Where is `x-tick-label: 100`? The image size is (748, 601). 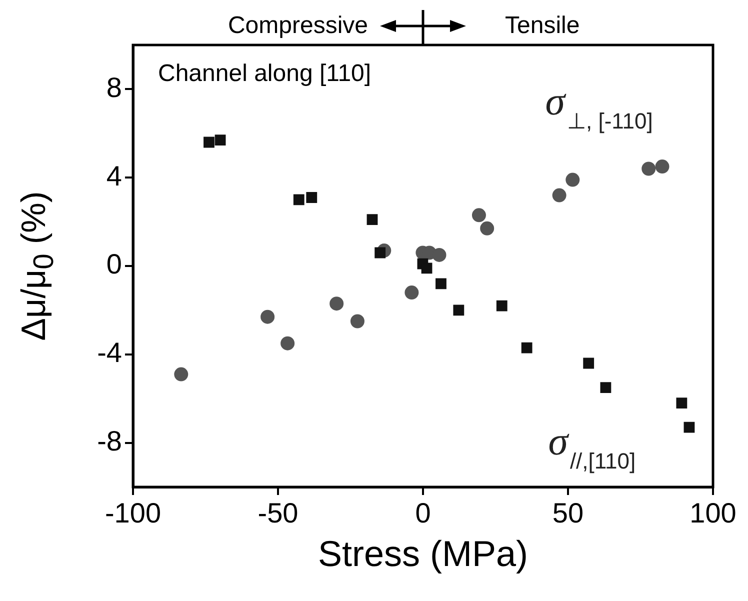 x-tick-label: 100 is located at coordinates (713, 513).